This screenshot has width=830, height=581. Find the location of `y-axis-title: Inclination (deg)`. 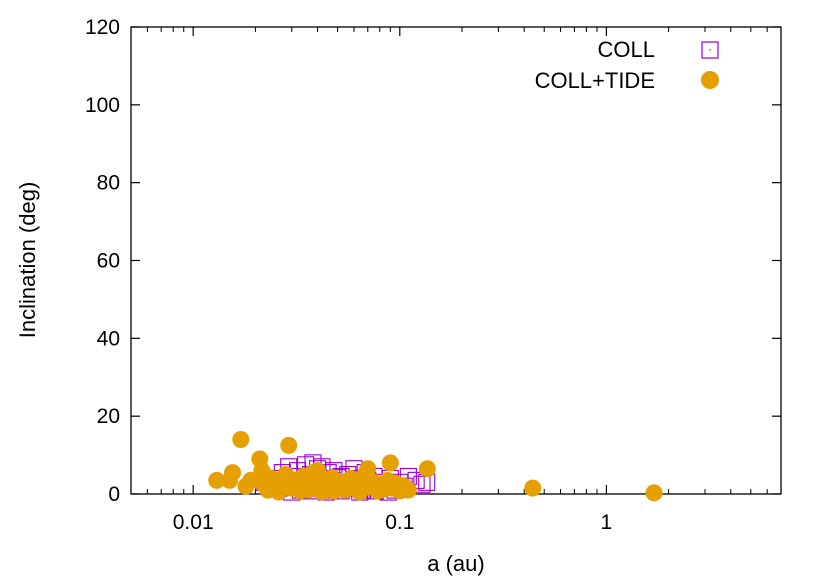

y-axis-title: Inclination (deg) is located at coordinates (27, 260).